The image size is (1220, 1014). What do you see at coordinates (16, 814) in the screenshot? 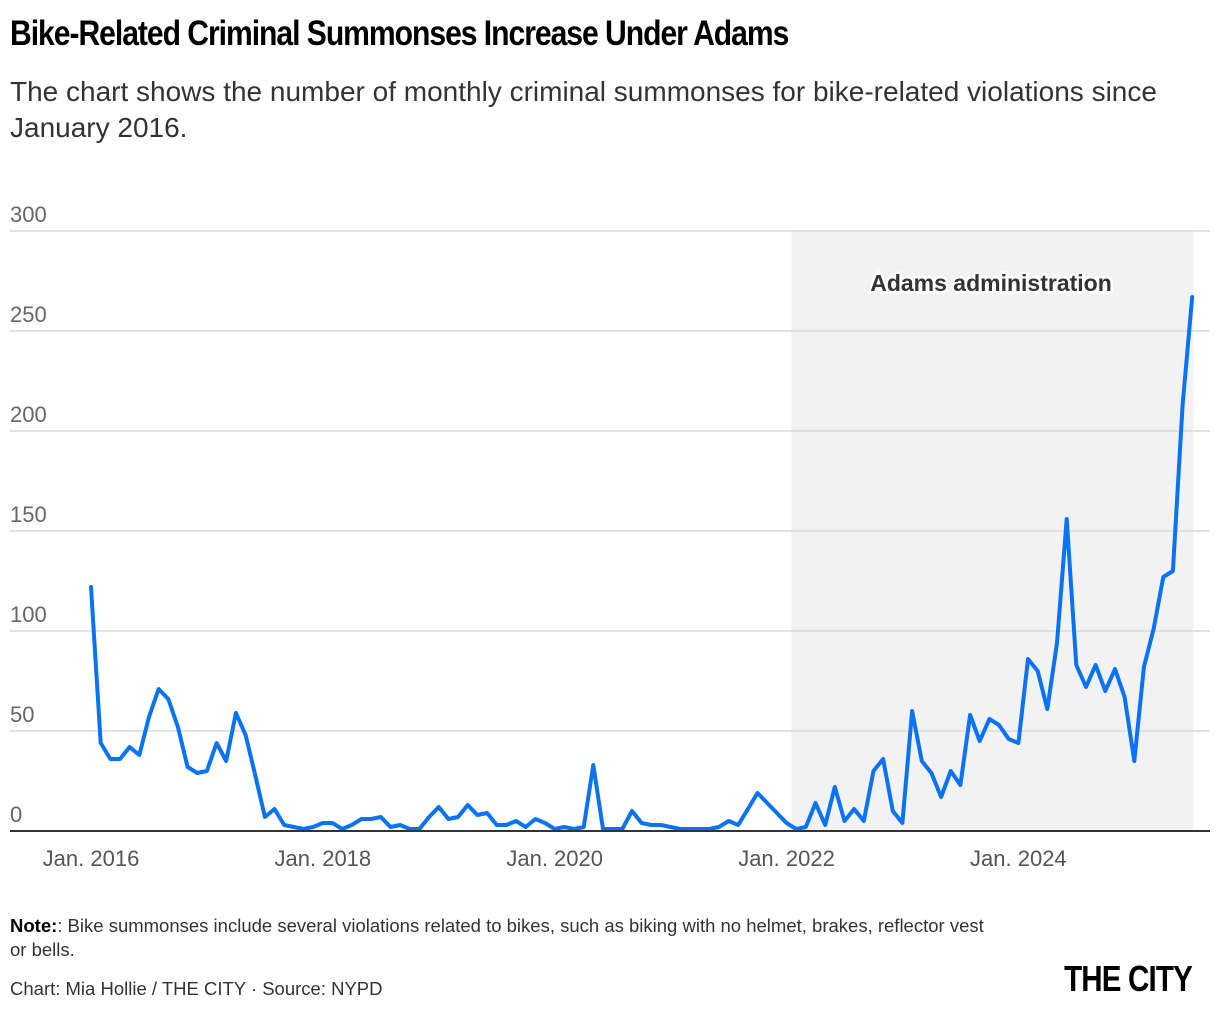
I see `y-tick-label: 0` at bounding box center [16, 814].